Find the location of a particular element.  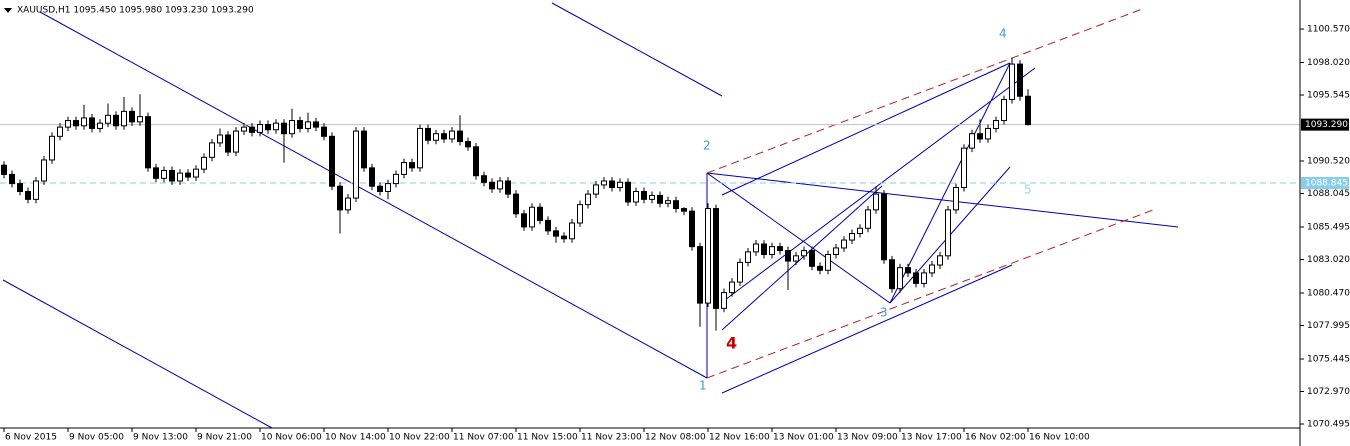

channel-dashed is located at coordinates (930, 294).